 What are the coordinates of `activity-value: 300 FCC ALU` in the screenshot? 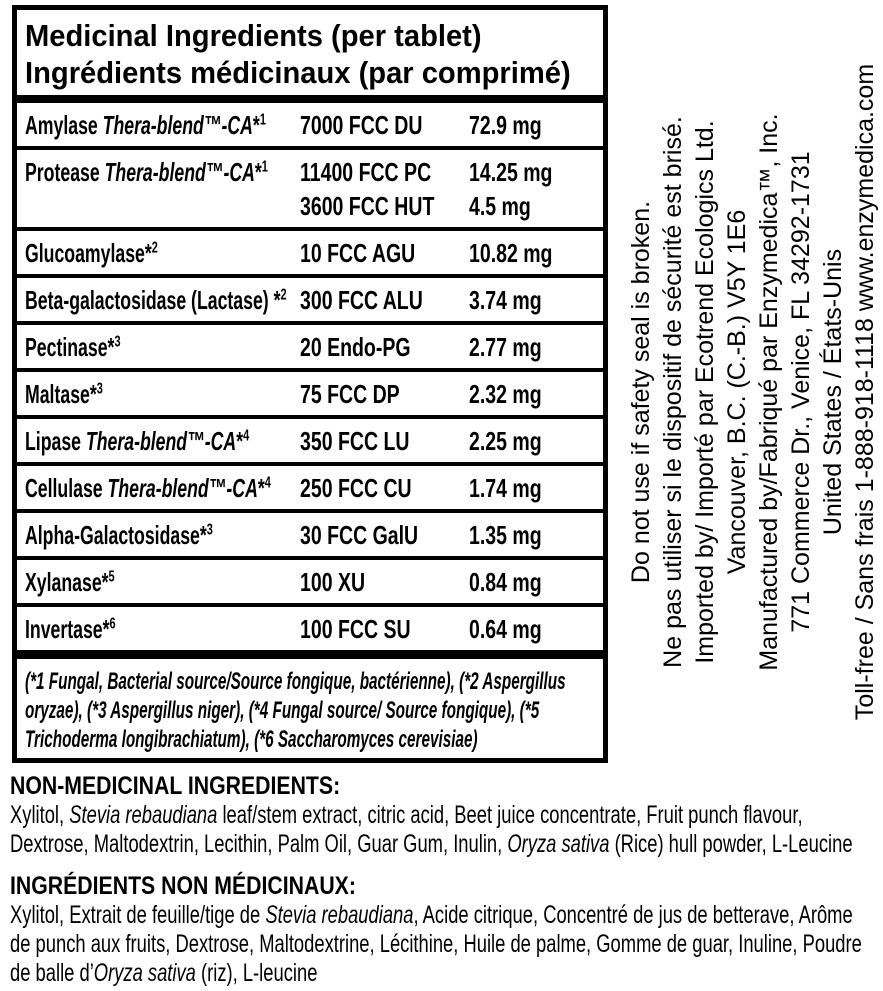 It's located at (361, 300).